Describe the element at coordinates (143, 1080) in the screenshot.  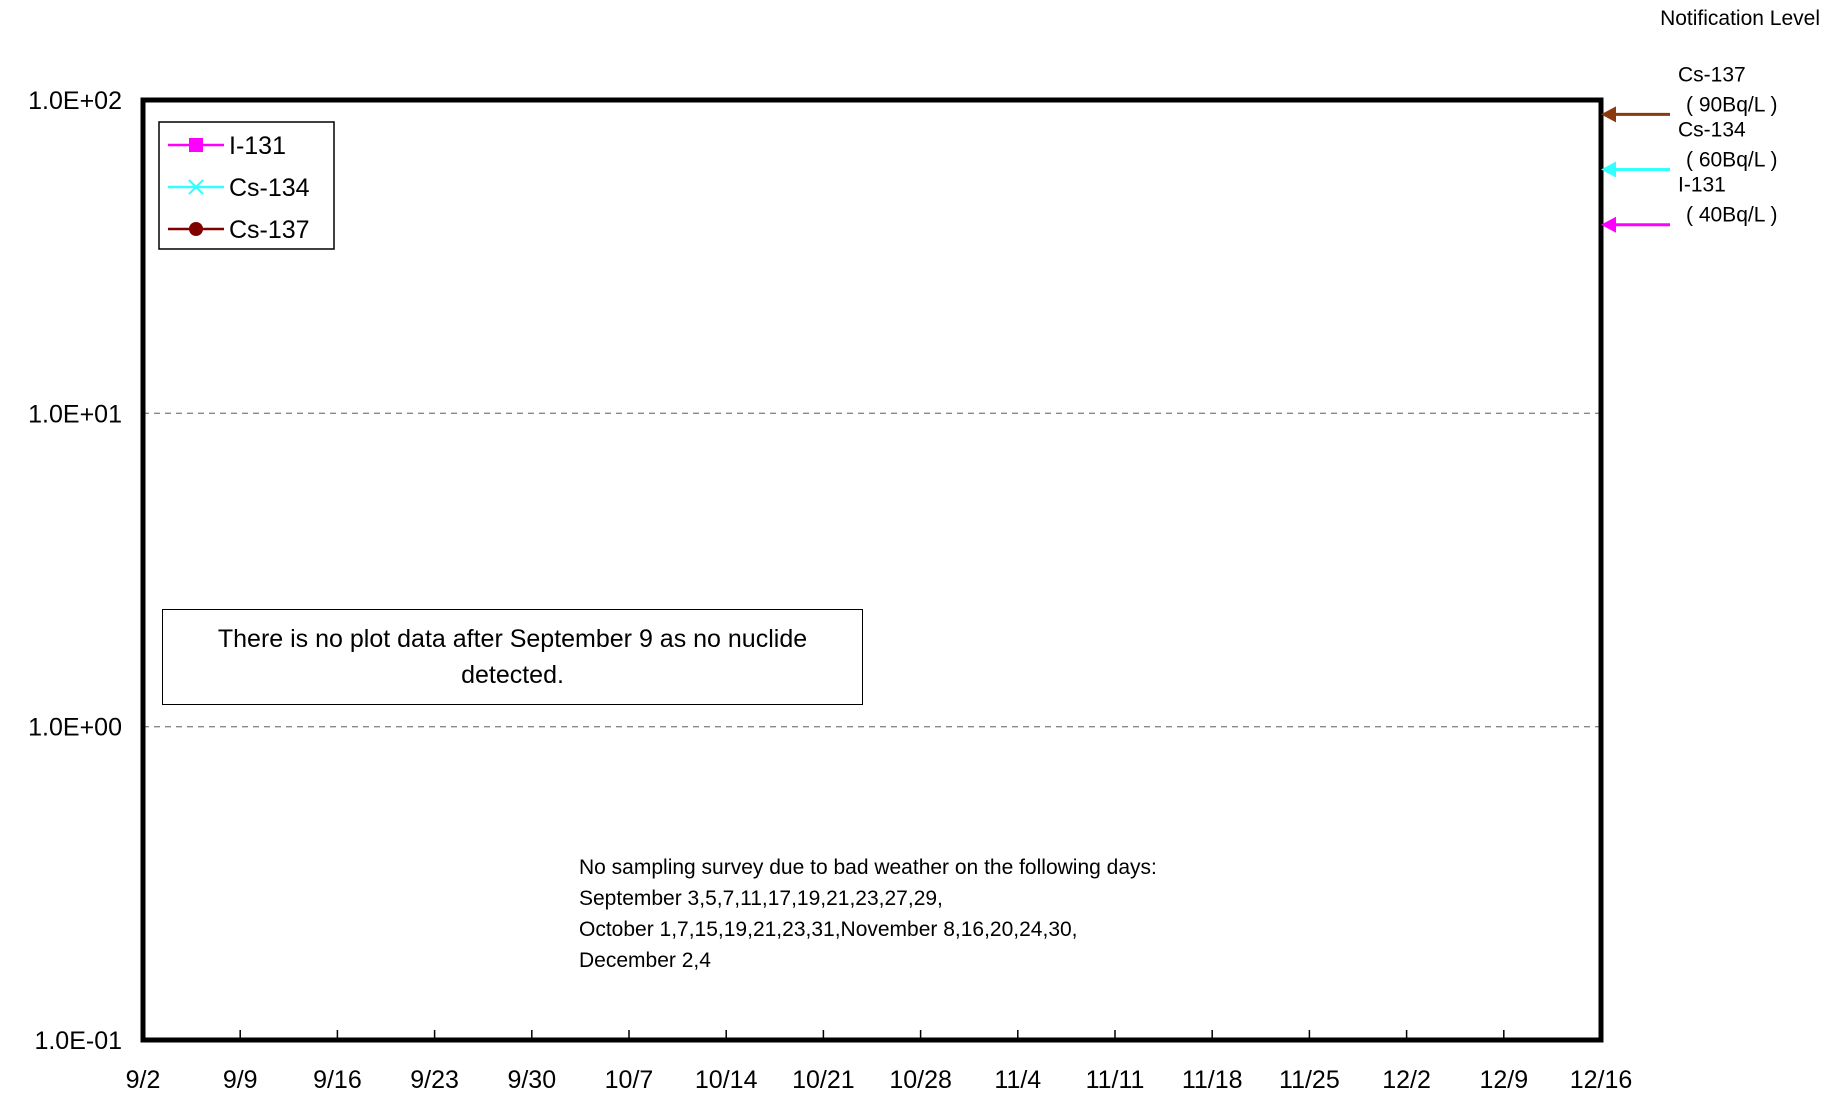
I see `x-tick-label: 9/2` at that location.